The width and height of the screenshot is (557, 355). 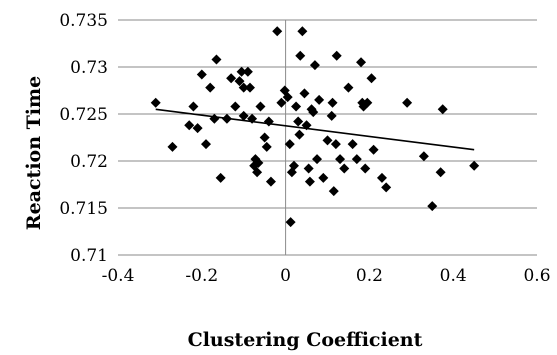 I want to click on y-tick-label: 0.72, so click(x=89, y=162).